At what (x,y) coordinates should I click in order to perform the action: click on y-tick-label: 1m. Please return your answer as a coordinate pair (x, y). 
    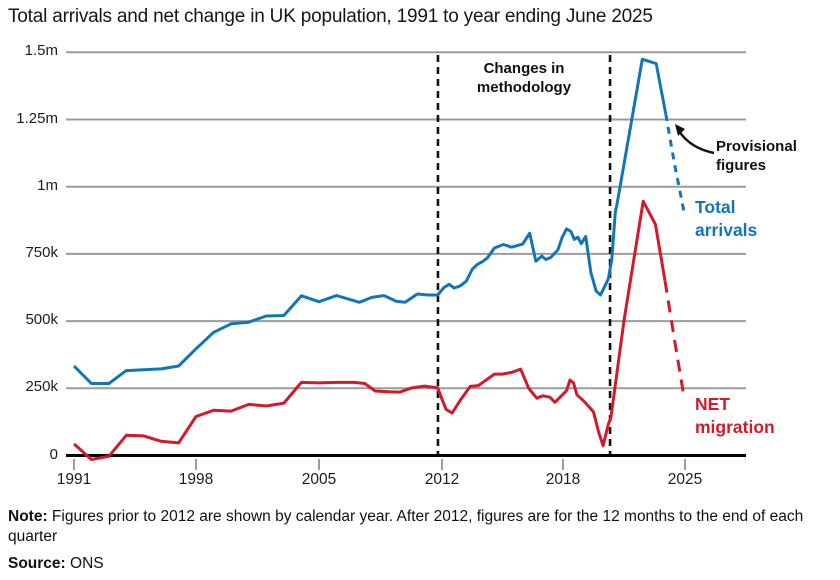
    Looking at the image, I should click on (47, 185).